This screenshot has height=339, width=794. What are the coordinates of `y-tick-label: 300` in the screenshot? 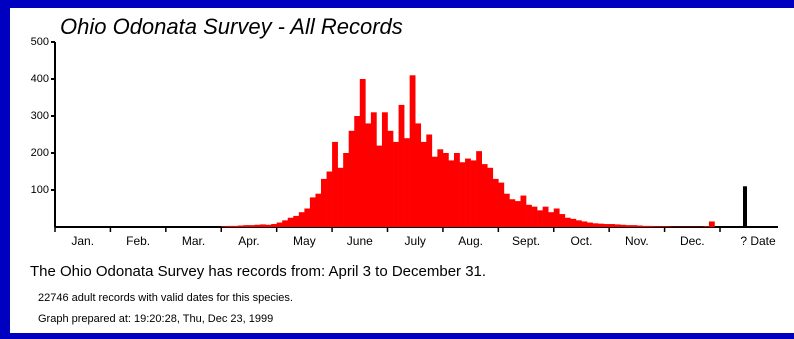 It's located at (40, 116).